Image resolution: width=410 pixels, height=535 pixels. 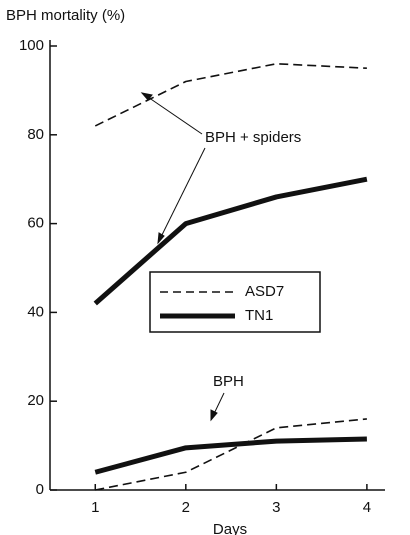 I want to click on y-tick-label: 20, so click(x=35, y=400).